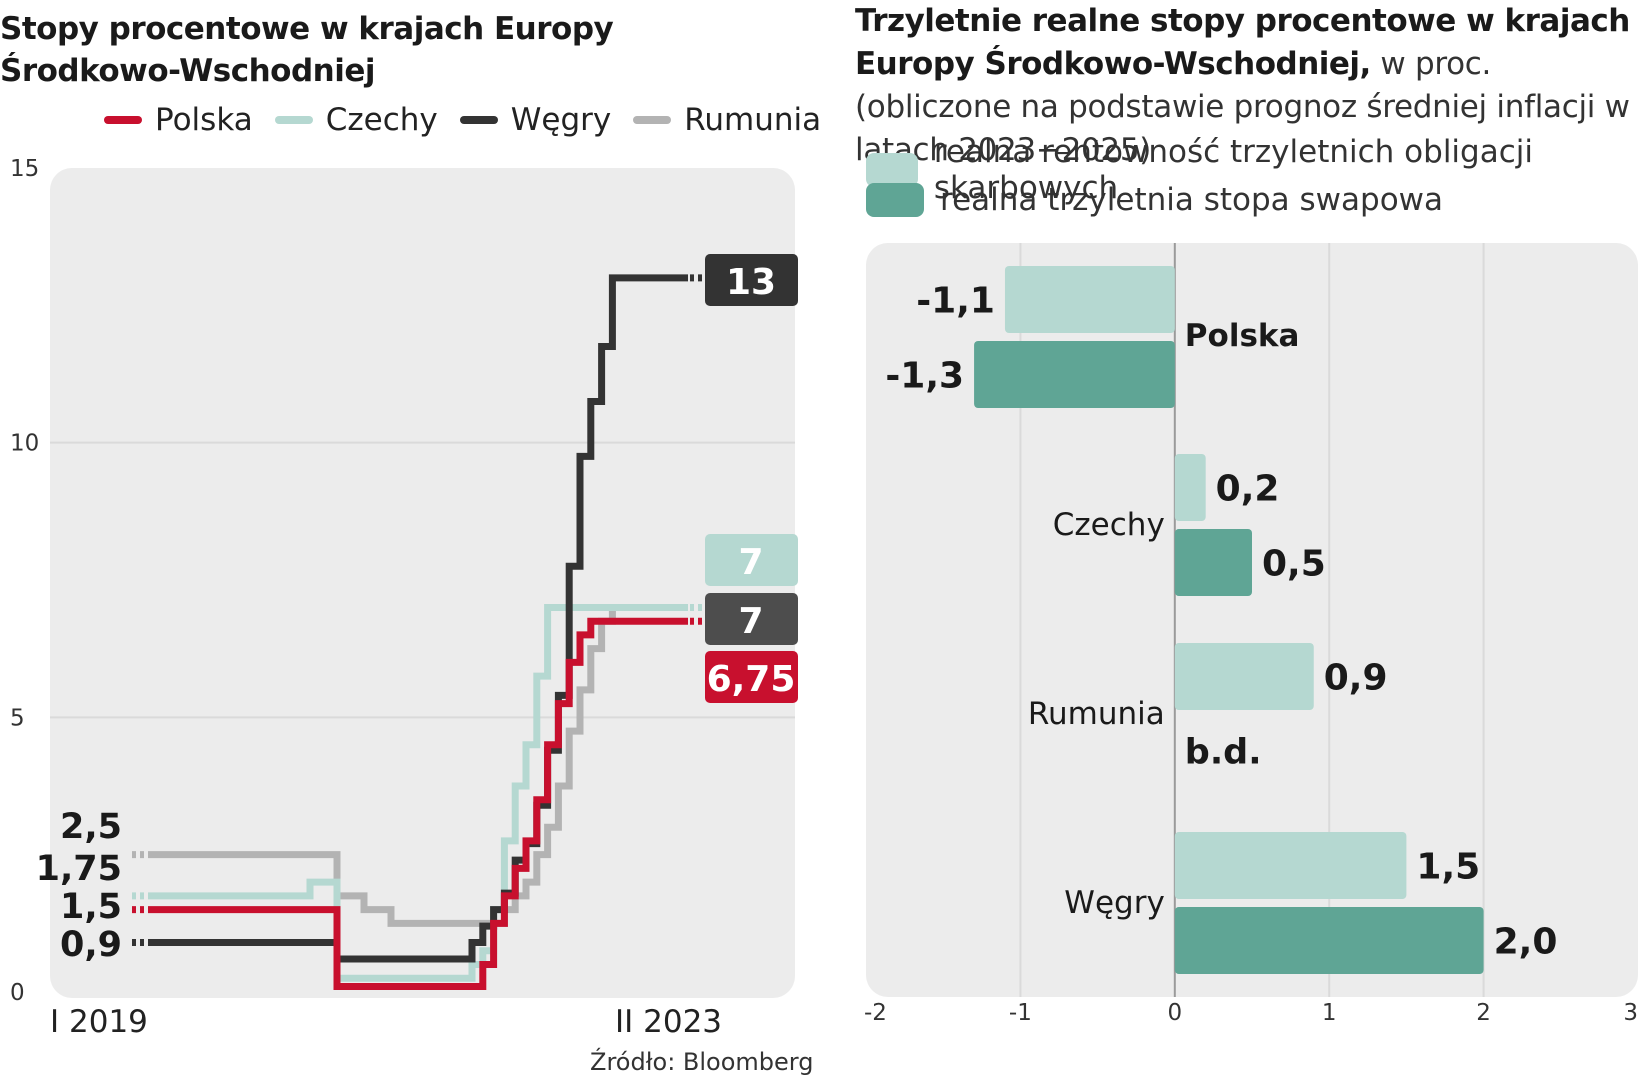 The width and height of the screenshot is (1643, 1080). I want to click on bar-value-label: 0,2, so click(1248, 489).